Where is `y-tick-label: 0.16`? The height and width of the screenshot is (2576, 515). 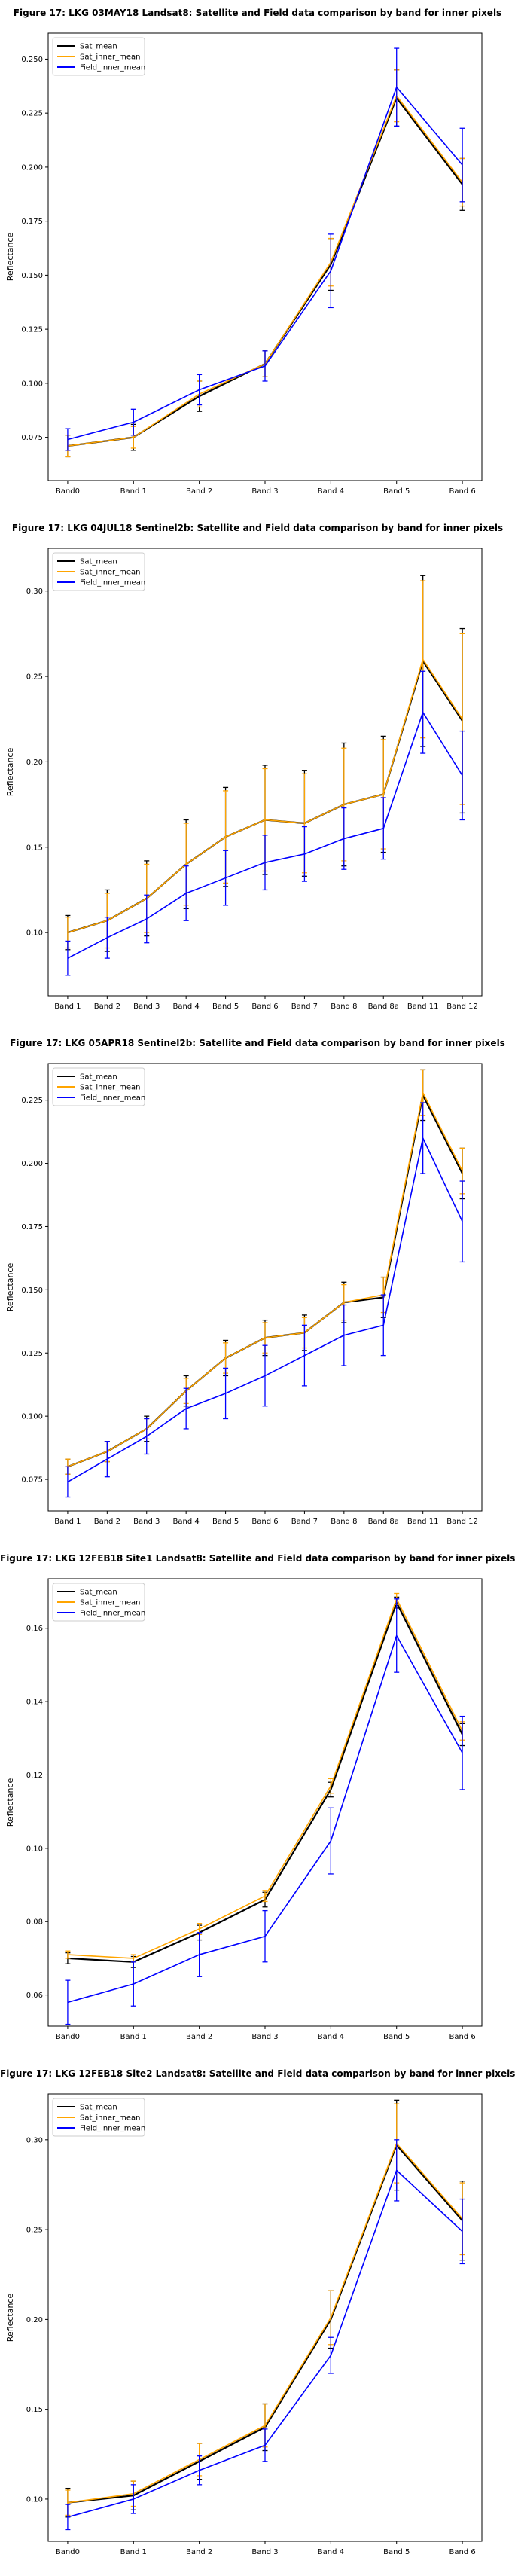
y-tick-label: 0.16 is located at coordinates (34, 1629).